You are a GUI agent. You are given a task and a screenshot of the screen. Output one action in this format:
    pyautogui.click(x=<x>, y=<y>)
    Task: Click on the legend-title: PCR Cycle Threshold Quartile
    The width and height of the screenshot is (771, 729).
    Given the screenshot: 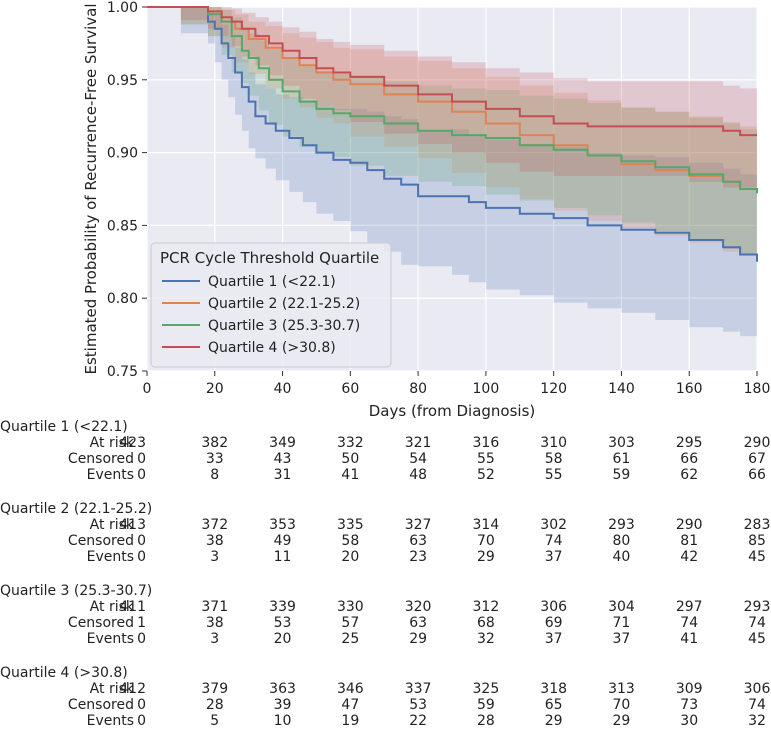 What is the action you would take?
    pyautogui.click(x=269, y=258)
    